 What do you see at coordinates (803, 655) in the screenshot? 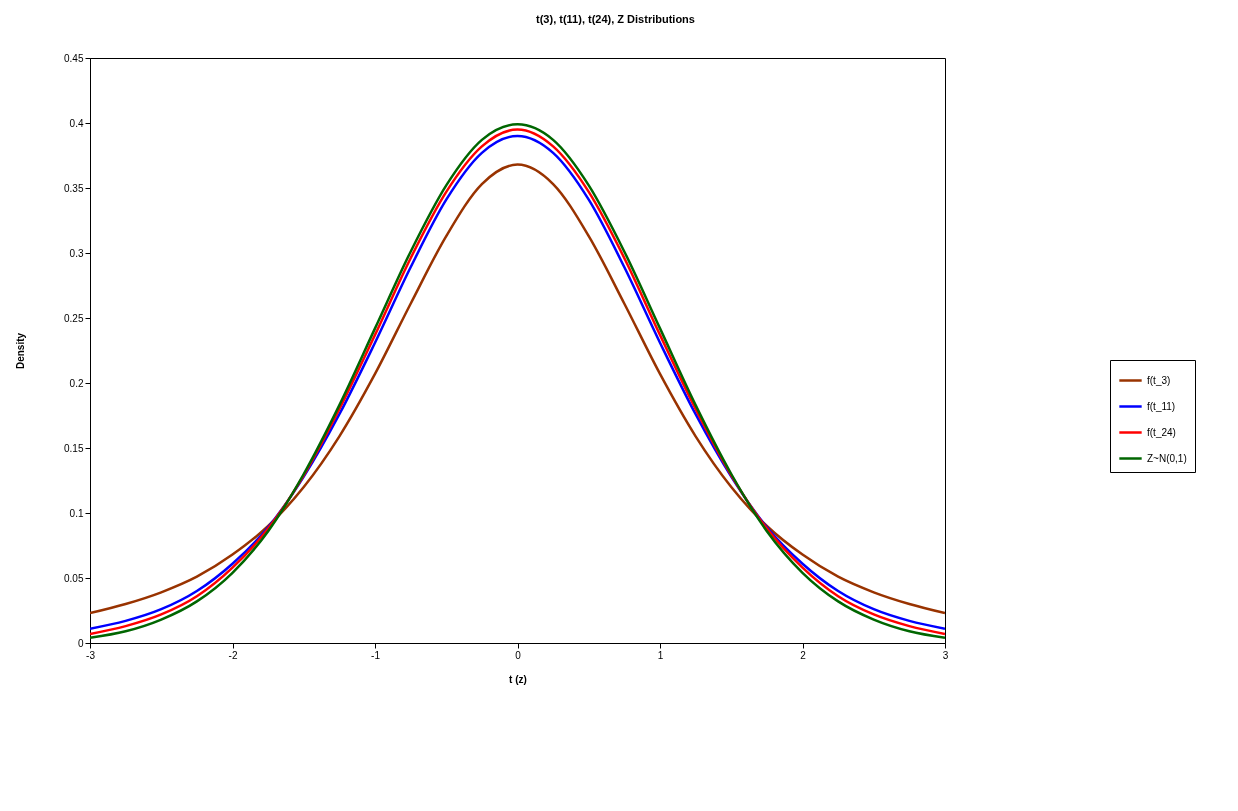
I see `x-tick-label: 2` at bounding box center [803, 655].